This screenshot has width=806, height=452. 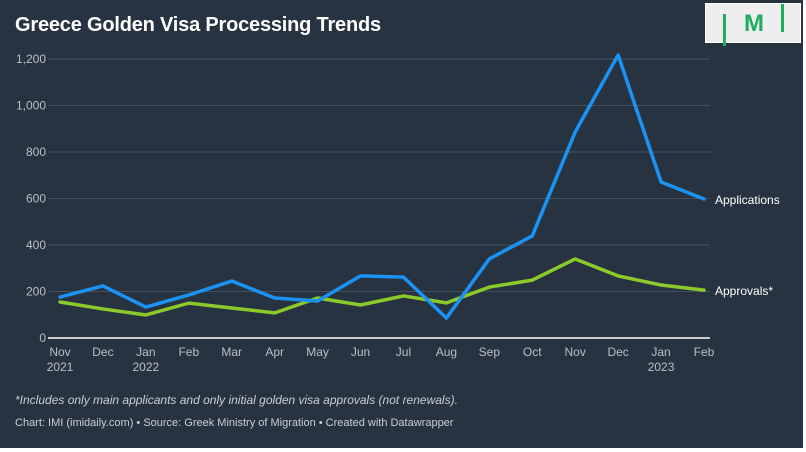 I want to click on imi-logo: M, so click(x=753, y=24).